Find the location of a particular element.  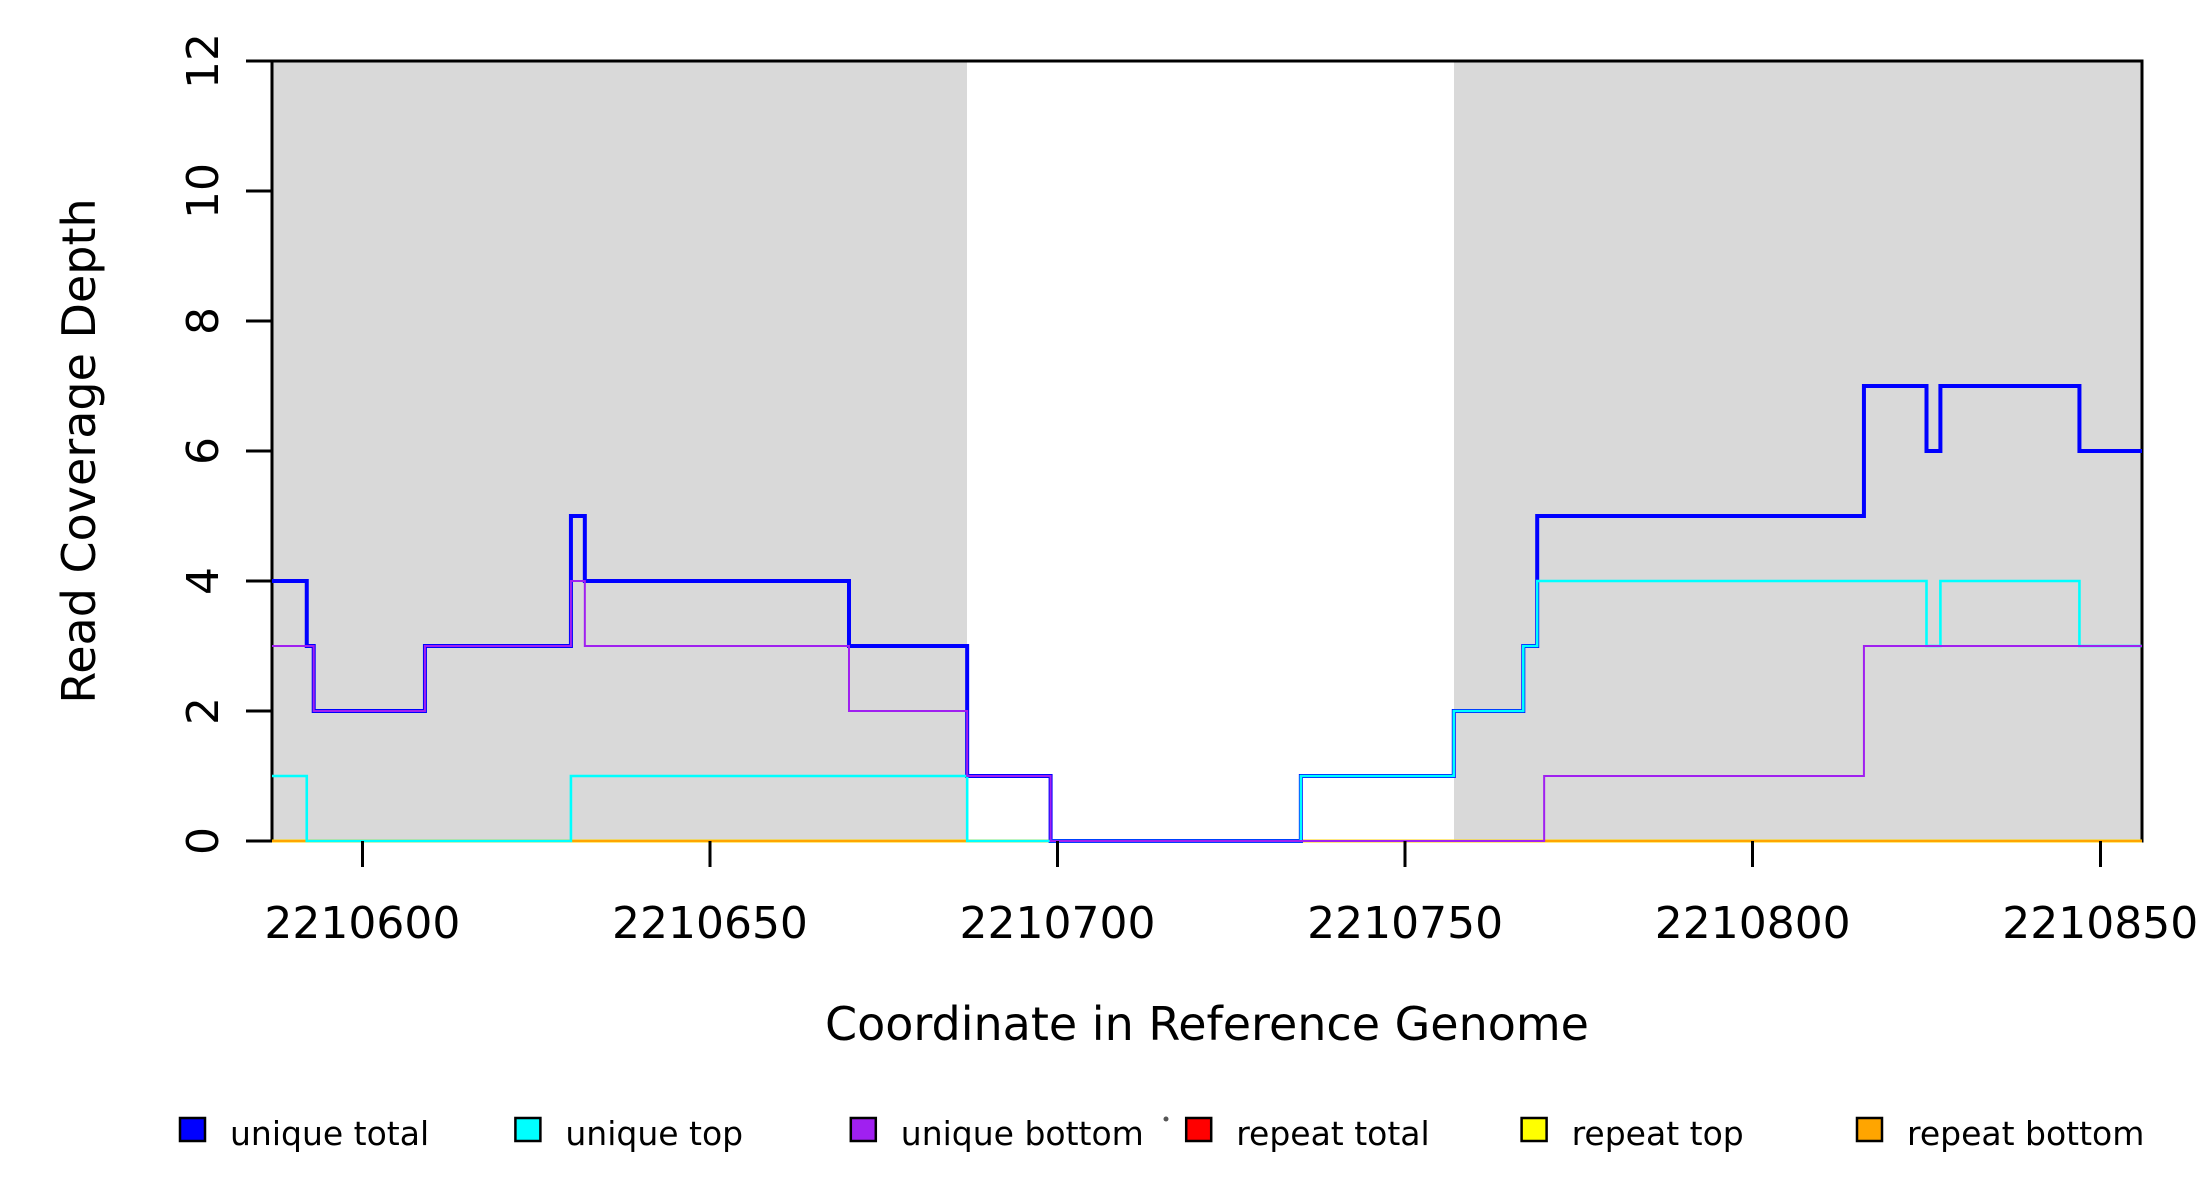

legend-item-unique-bottom: unique bottom is located at coordinates (996, 1133).